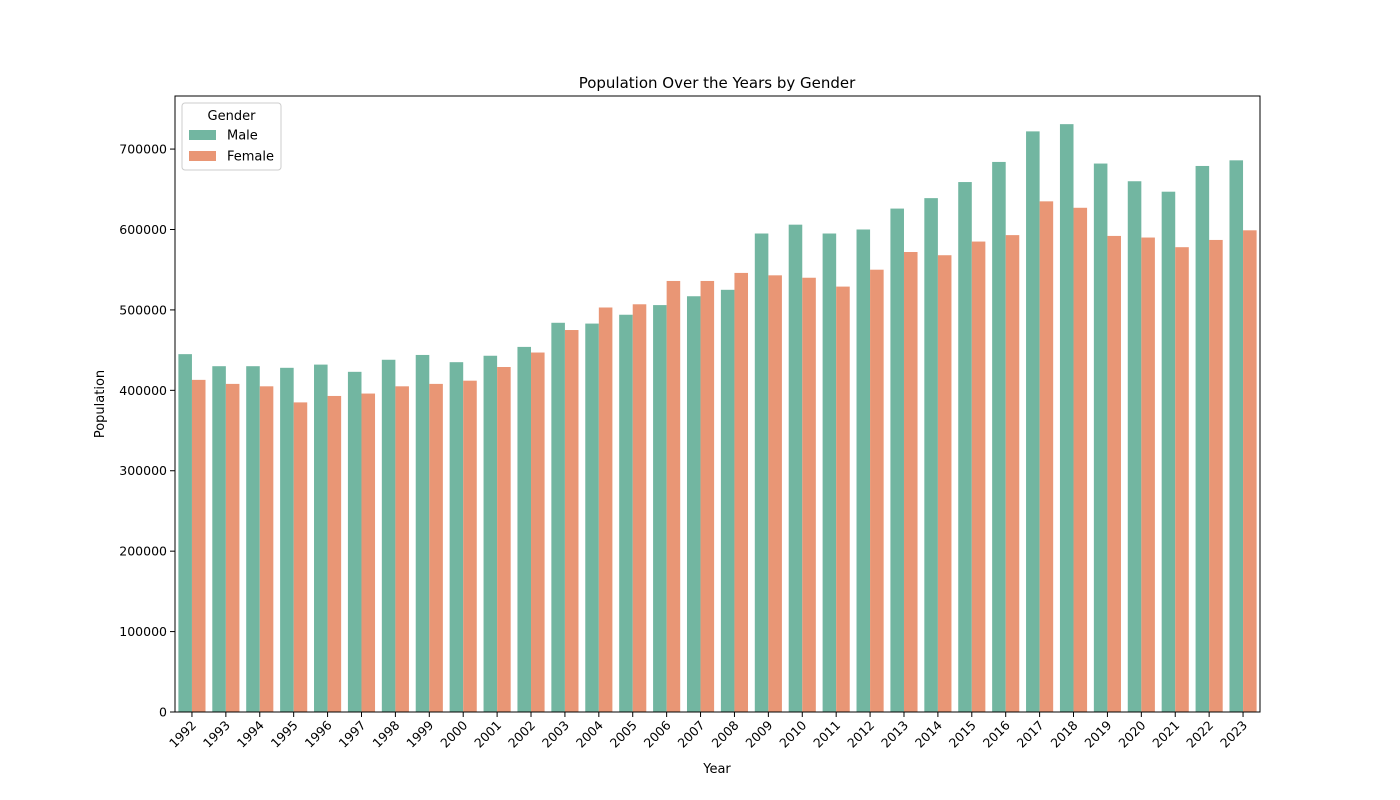 This screenshot has height=800, width=1400. Describe the element at coordinates (216, 734) in the screenshot. I see `x-tick-label: 1993` at that location.